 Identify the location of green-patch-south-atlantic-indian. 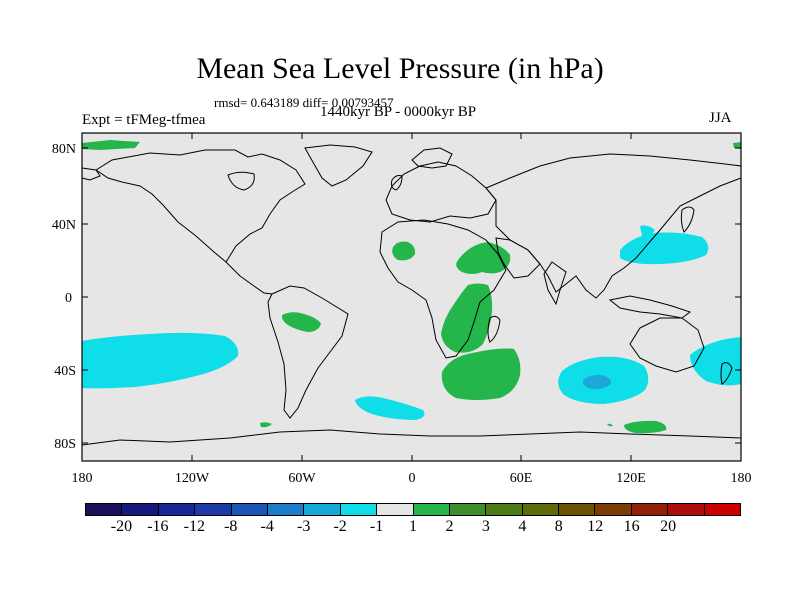
(481, 374).